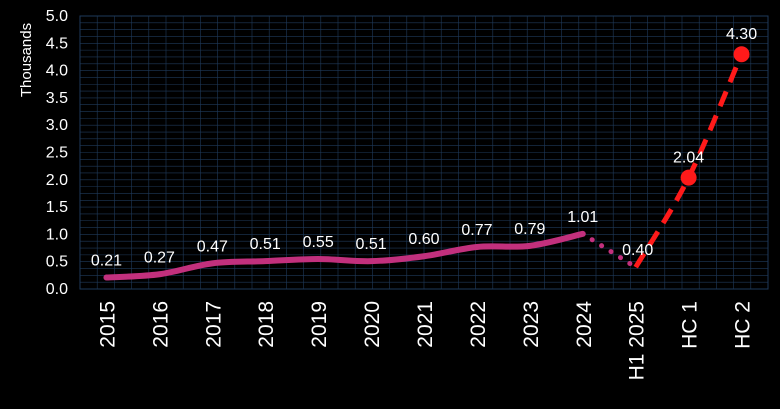 This screenshot has height=409, width=780. I want to click on data-label: 0.79, so click(529, 229).